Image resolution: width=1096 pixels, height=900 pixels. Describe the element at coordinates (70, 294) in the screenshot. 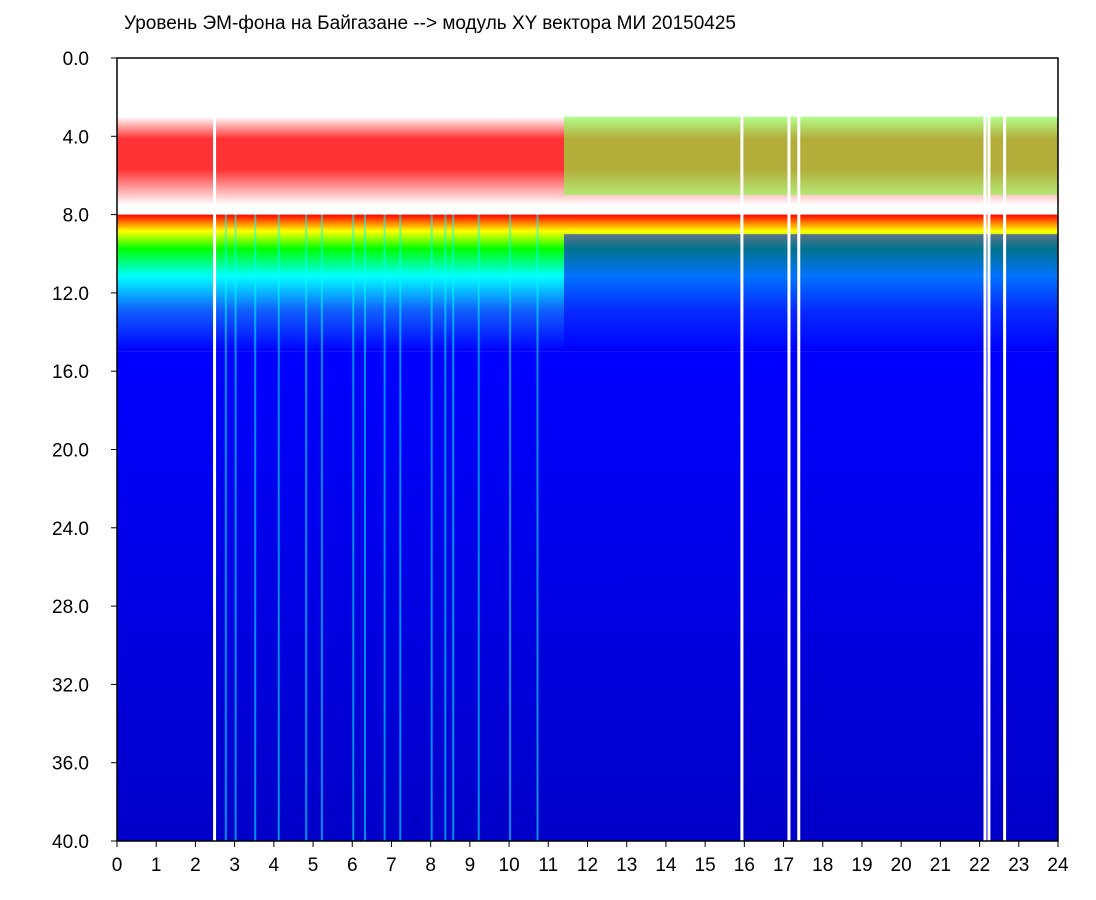

I see `y-tick-label: 12.0` at that location.